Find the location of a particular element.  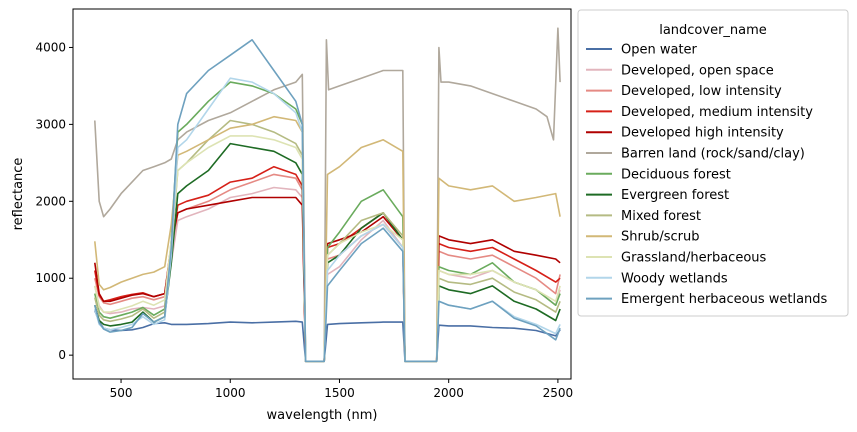

x-axis-ticks: 500 1000 1500 2000 2500 is located at coordinates (342, 389).